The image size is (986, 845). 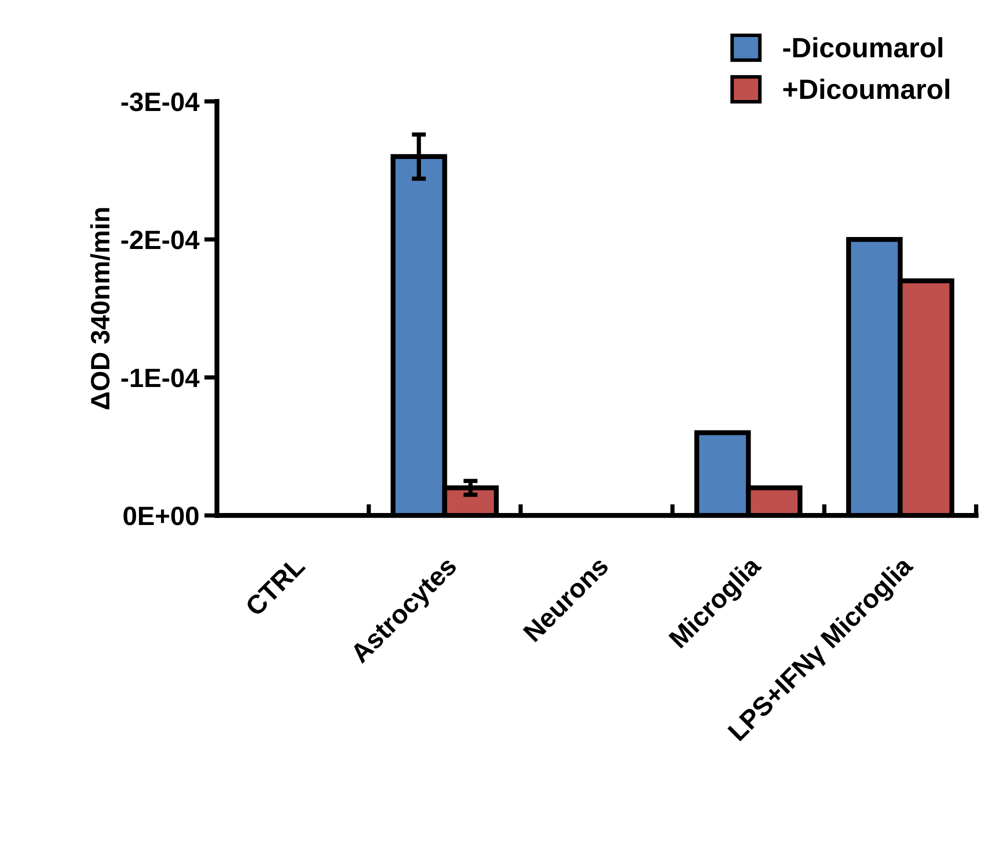 I want to click on legend-label: -Dicoumarol, so click(x=862, y=47).